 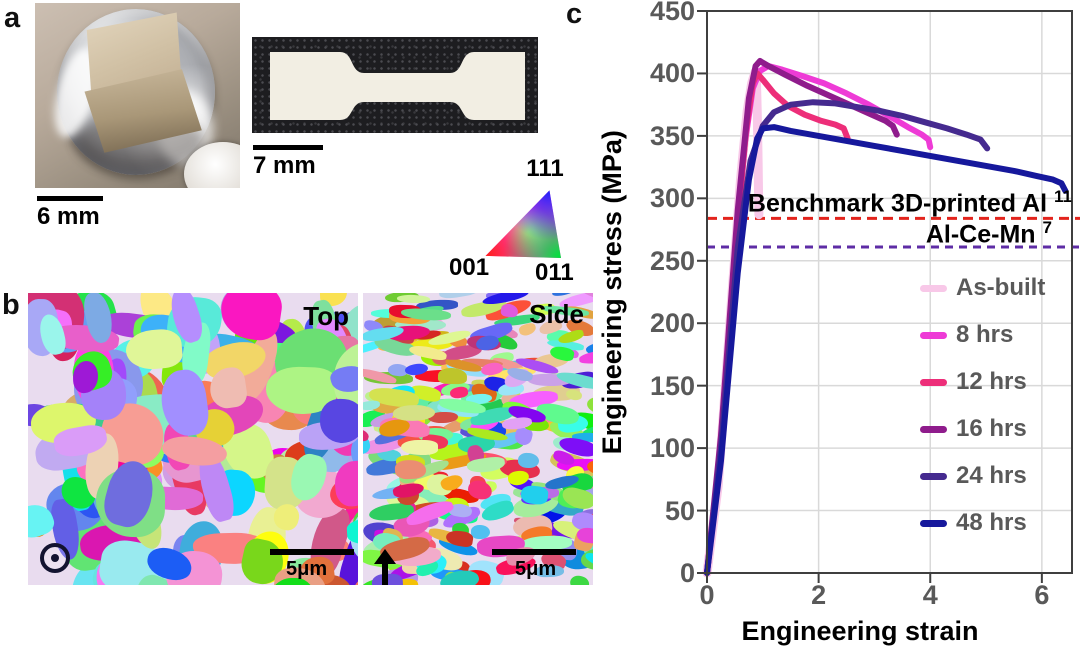 I want to click on ebsd-top-label: Top, so click(x=326, y=316).